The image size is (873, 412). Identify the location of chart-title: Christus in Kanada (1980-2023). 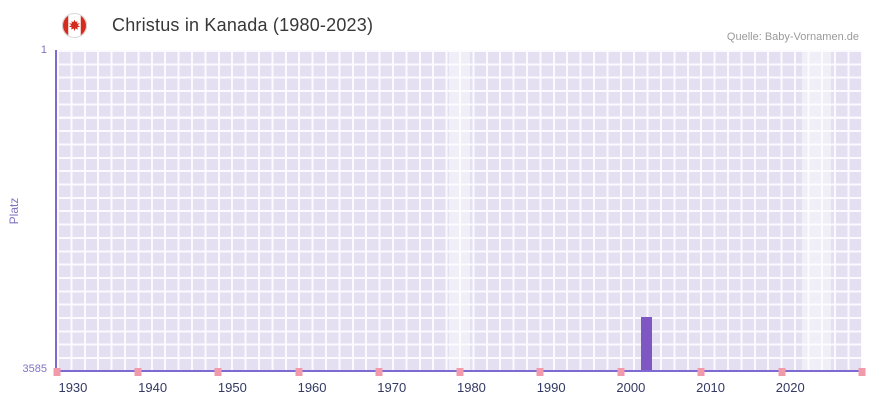
(243, 25).